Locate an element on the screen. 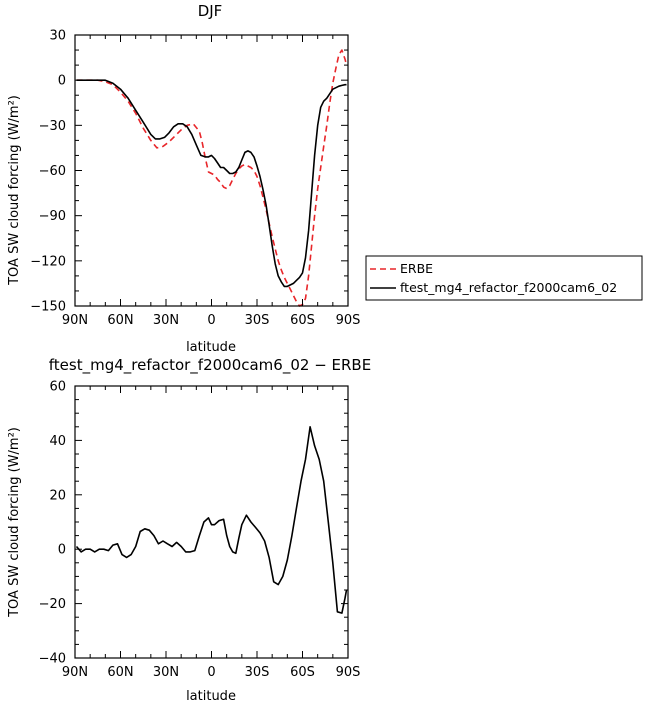 This screenshot has width=649, height=707. bottom-x-tick-label: 90N is located at coordinates (75, 672).